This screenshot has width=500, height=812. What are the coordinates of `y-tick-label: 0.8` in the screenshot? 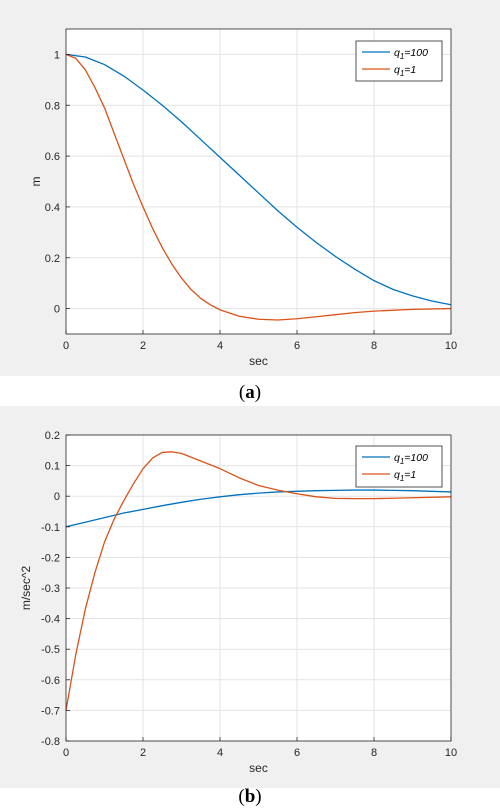 It's located at (52, 106).